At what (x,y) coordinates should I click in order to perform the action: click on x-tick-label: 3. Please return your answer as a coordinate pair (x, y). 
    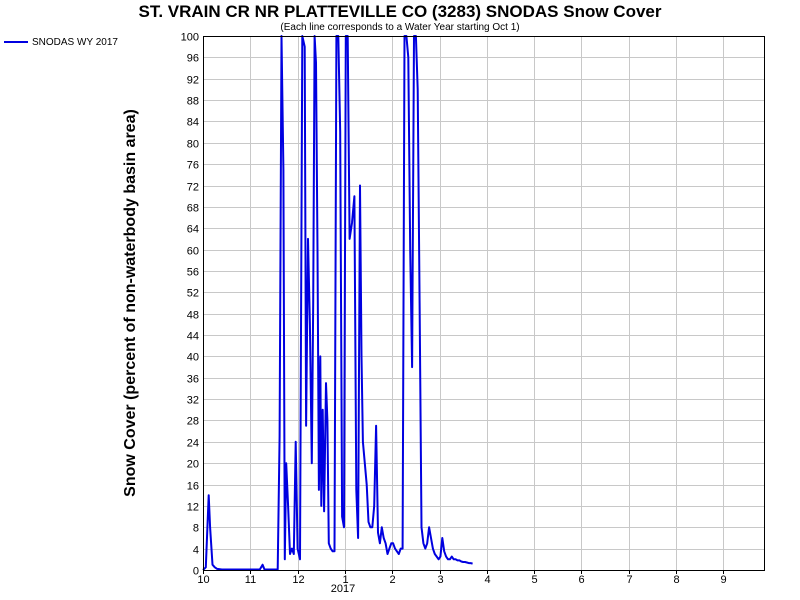
    Looking at the image, I should click on (440, 580).